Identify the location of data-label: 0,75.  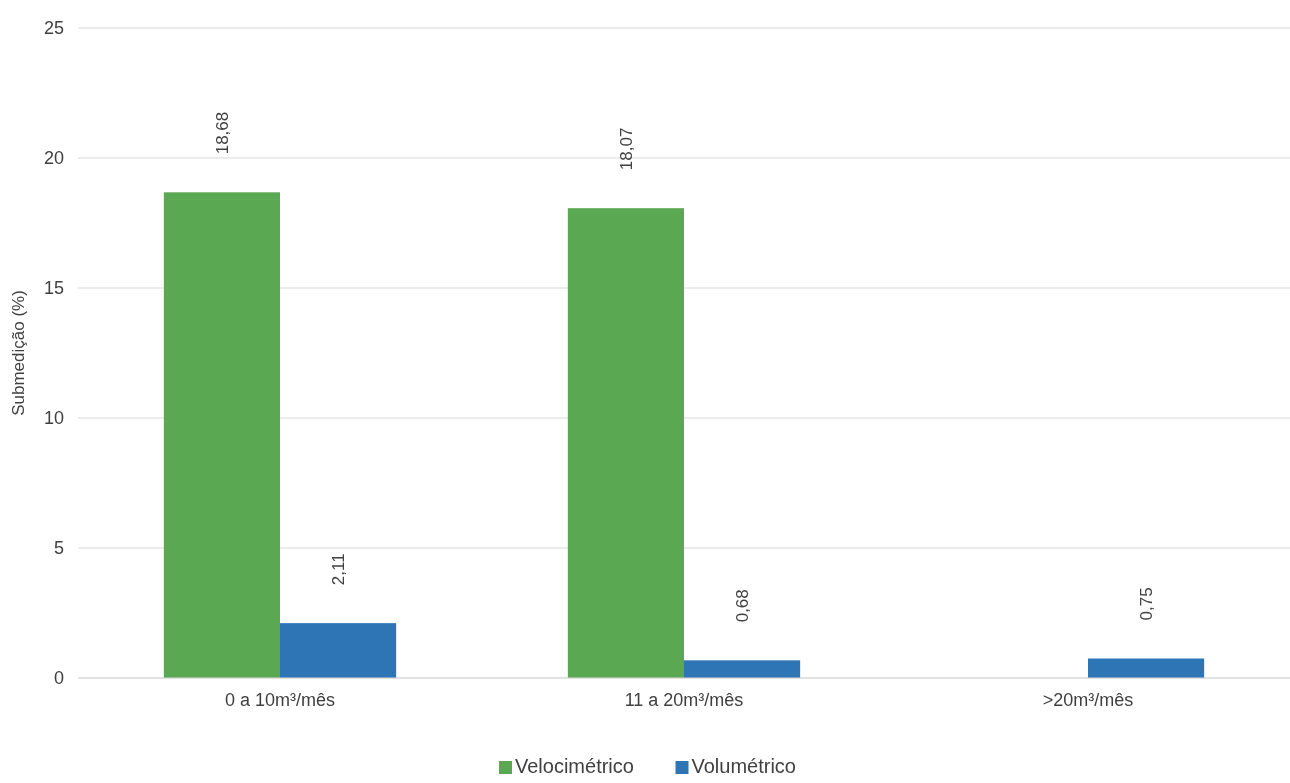
(1147, 604).